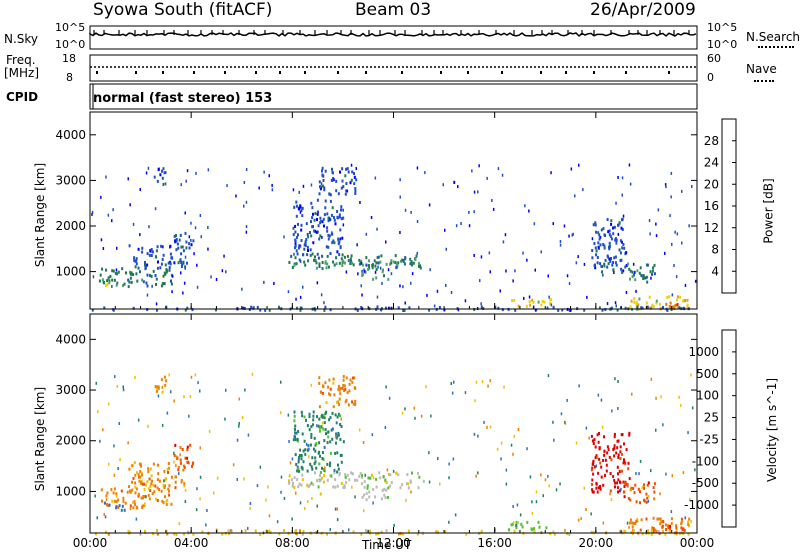  Describe the element at coordinates (225, 72) in the screenshot. I see `nave-mark` at that location.